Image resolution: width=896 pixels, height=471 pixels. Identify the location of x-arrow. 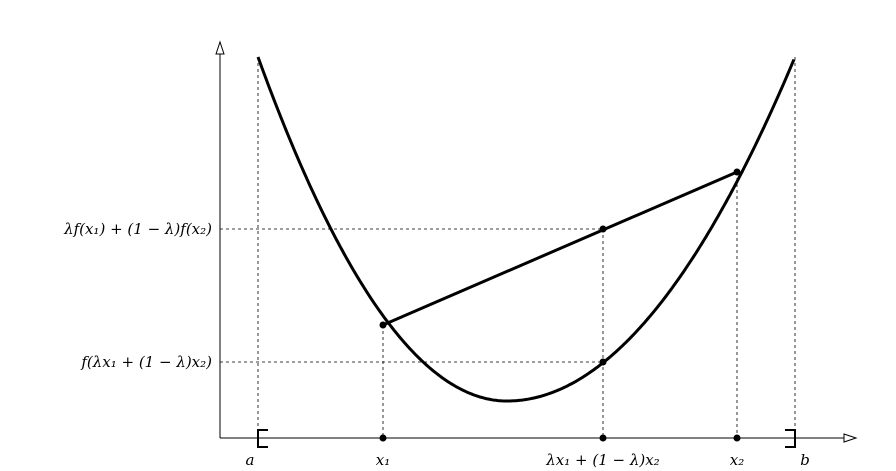
(850, 438).